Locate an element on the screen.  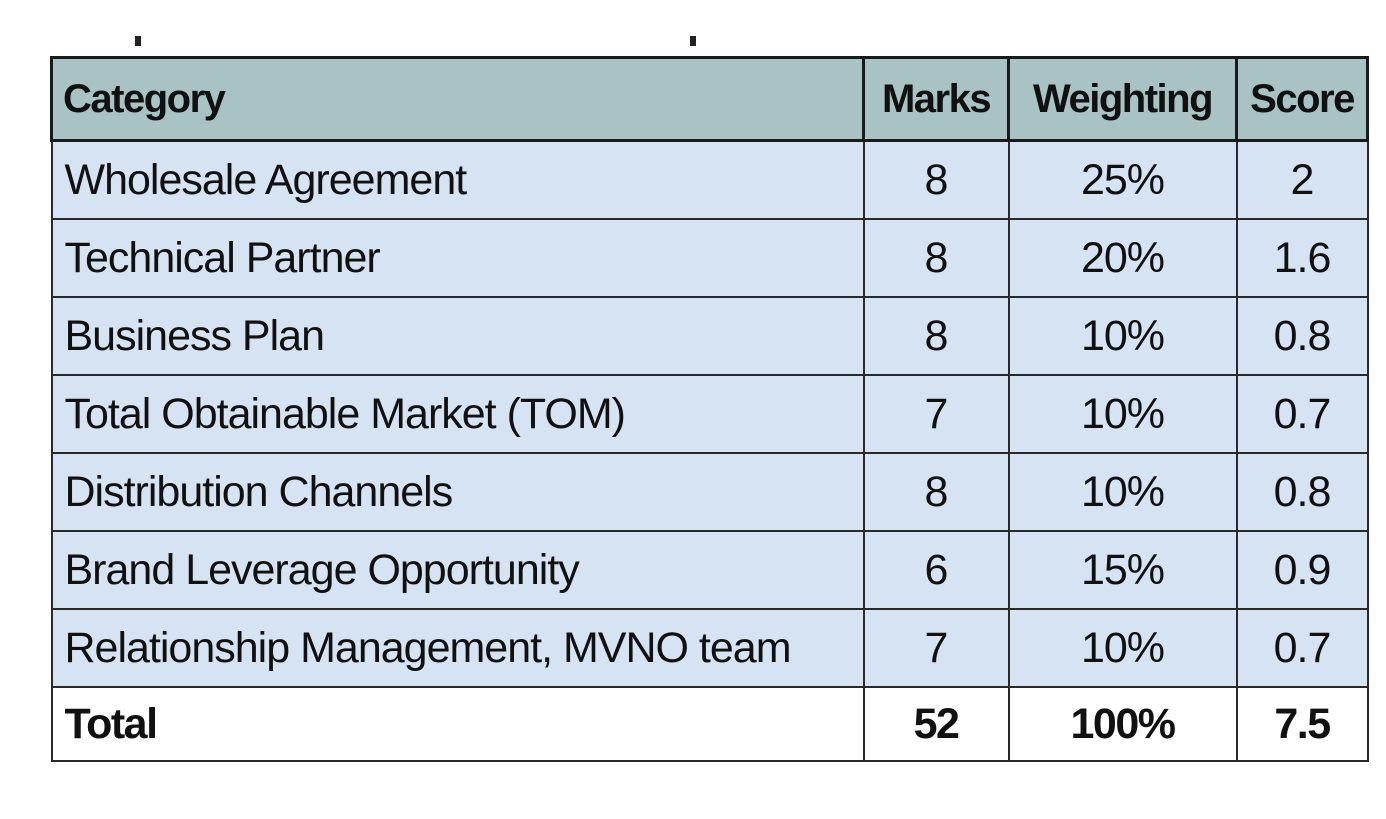
total-row: Total 52 100% 7.5 is located at coordinates (709, 724).